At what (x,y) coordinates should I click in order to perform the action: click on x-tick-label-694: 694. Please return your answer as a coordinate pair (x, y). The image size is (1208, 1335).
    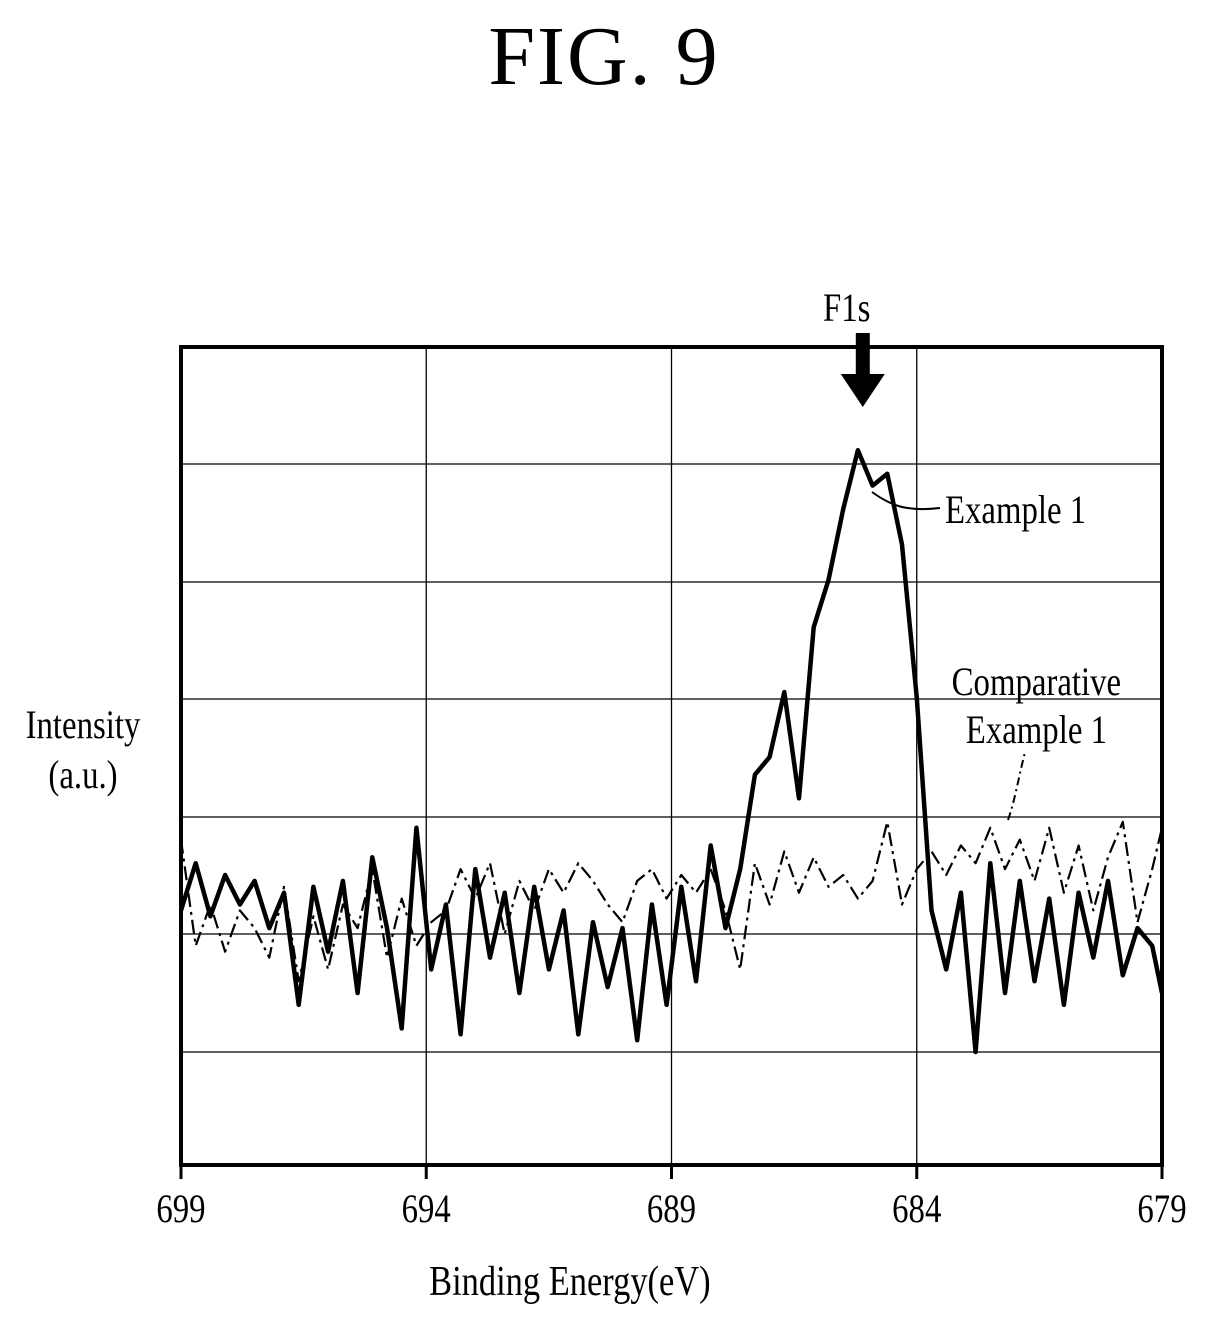
    Looking at the image, I should click on (426, 1208).